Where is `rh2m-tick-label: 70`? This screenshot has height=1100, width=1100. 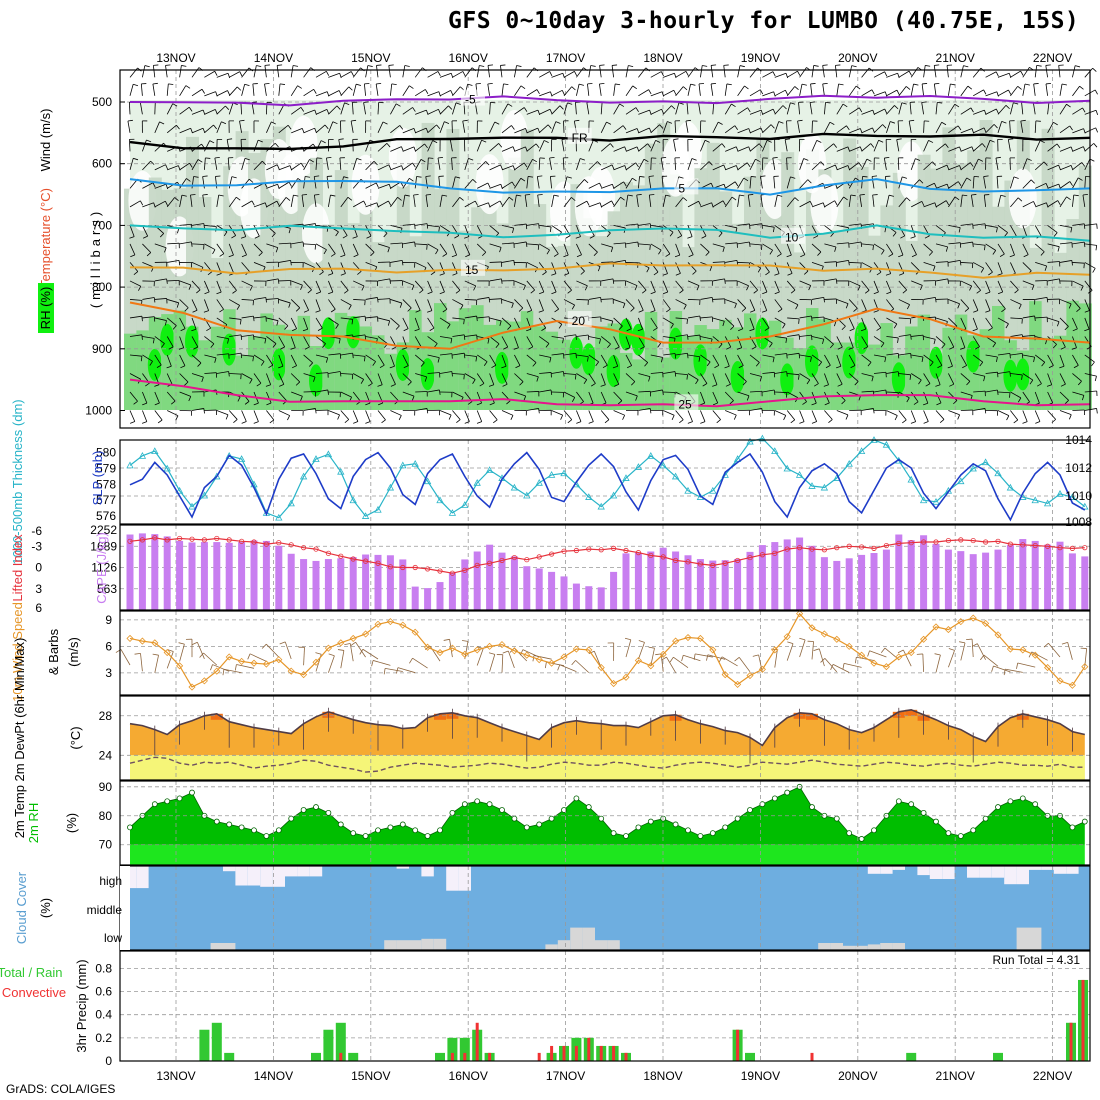 rh2m-tick-label: 70 is located at coordinates (106, 845).